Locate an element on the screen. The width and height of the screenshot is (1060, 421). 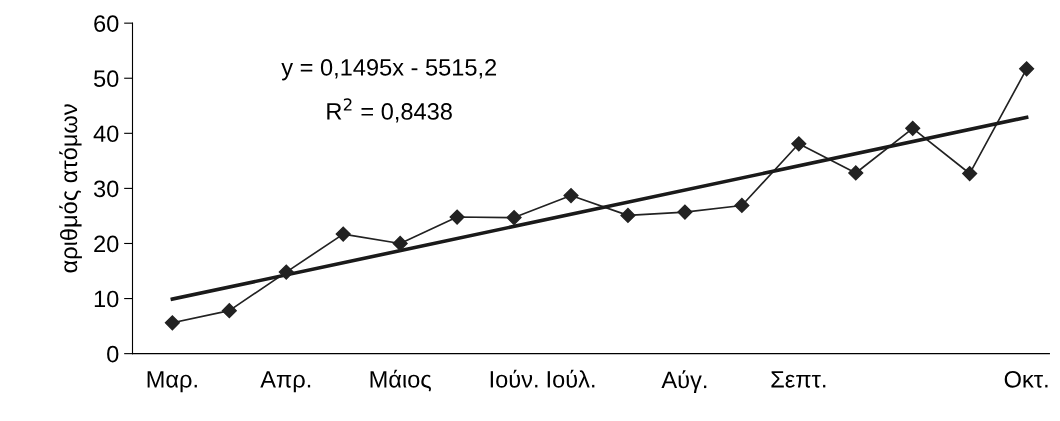
x-tick-label: Αύγ. is located at coordinates (684, 381).